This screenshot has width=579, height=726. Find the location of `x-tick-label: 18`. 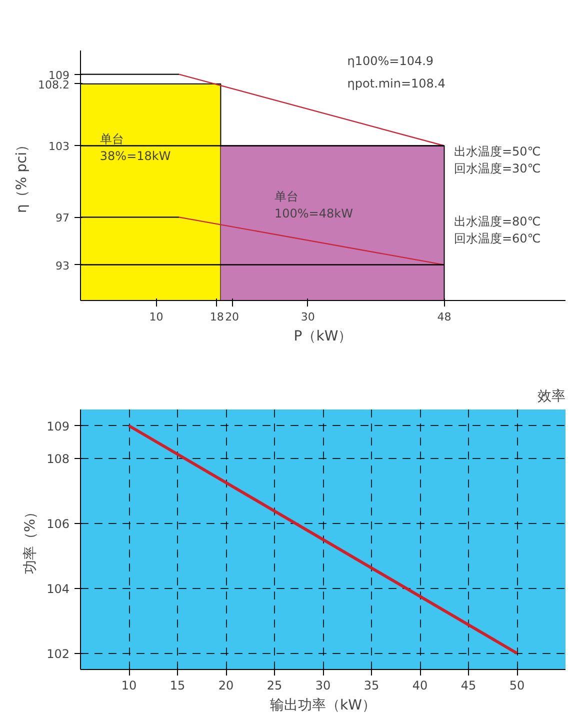

x-tick-label: 18 is located at coordinates (217, 317).